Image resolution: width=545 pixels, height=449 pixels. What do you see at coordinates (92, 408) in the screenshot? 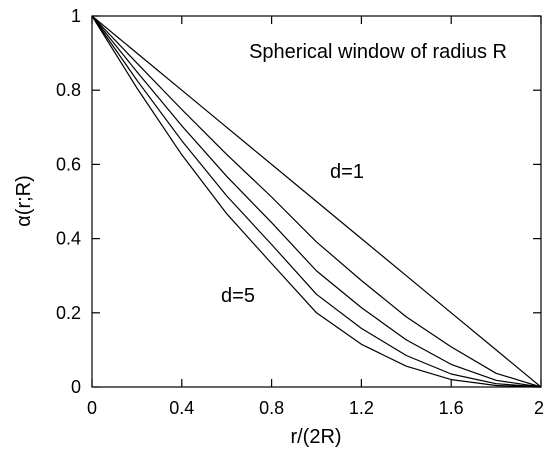
I see `x-tick-label: 0` at bounding box center [92, 408].